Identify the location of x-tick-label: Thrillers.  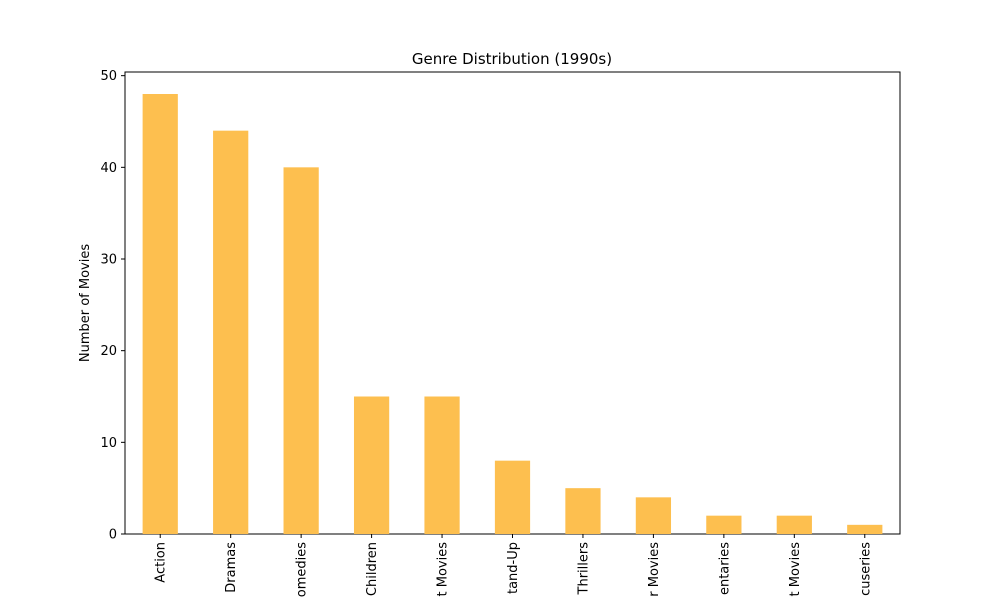
(583, 569).